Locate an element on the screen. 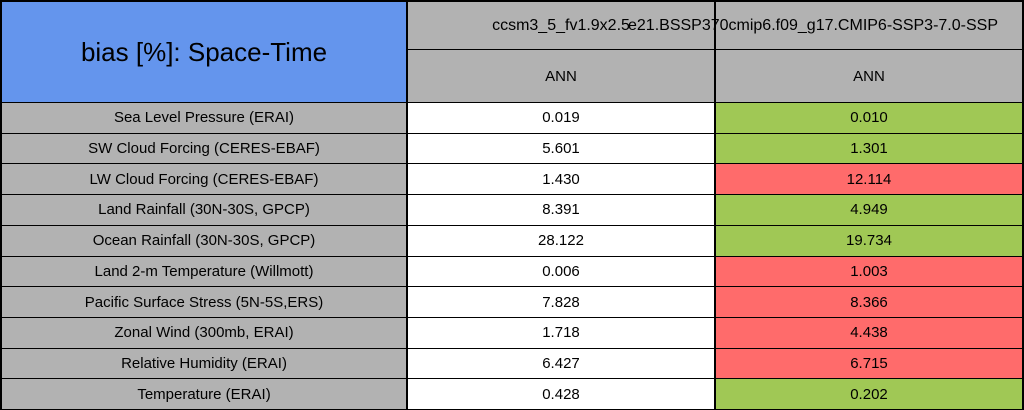 Image resolution: width=1024 pixels, height=410 pixels. value-cell-model2: 1.003 is located at coordinates (870, 272).